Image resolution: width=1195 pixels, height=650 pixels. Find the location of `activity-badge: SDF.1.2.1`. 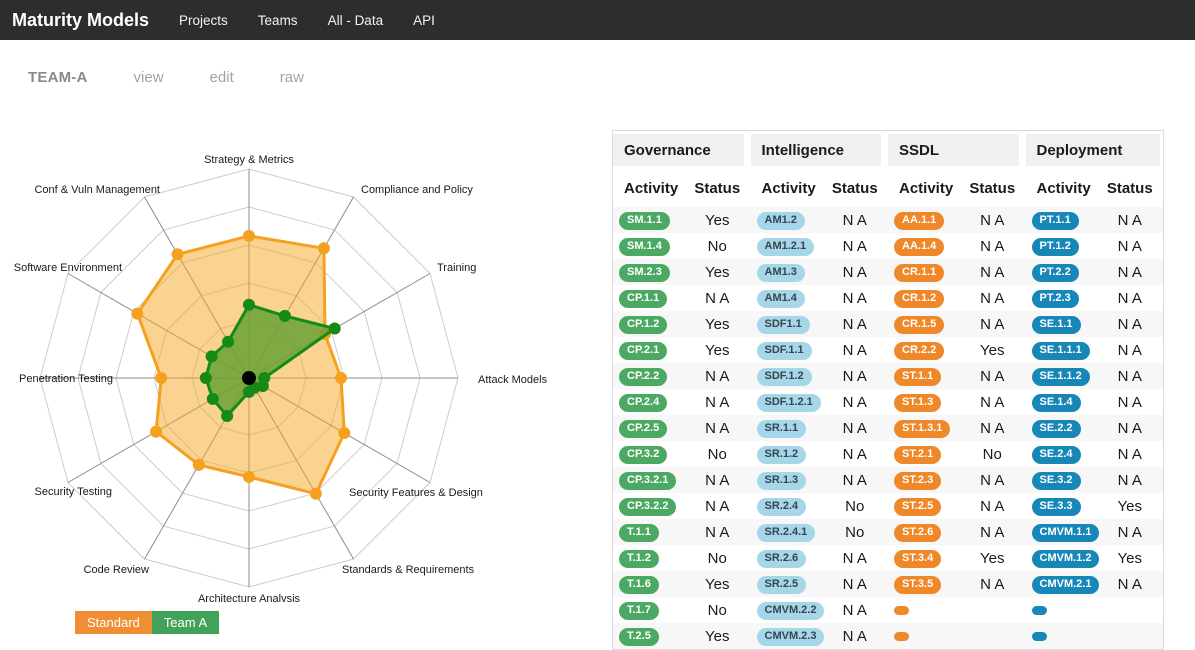

activity-badge: SDF.1.2.1 is located at coordinates (788, 403).